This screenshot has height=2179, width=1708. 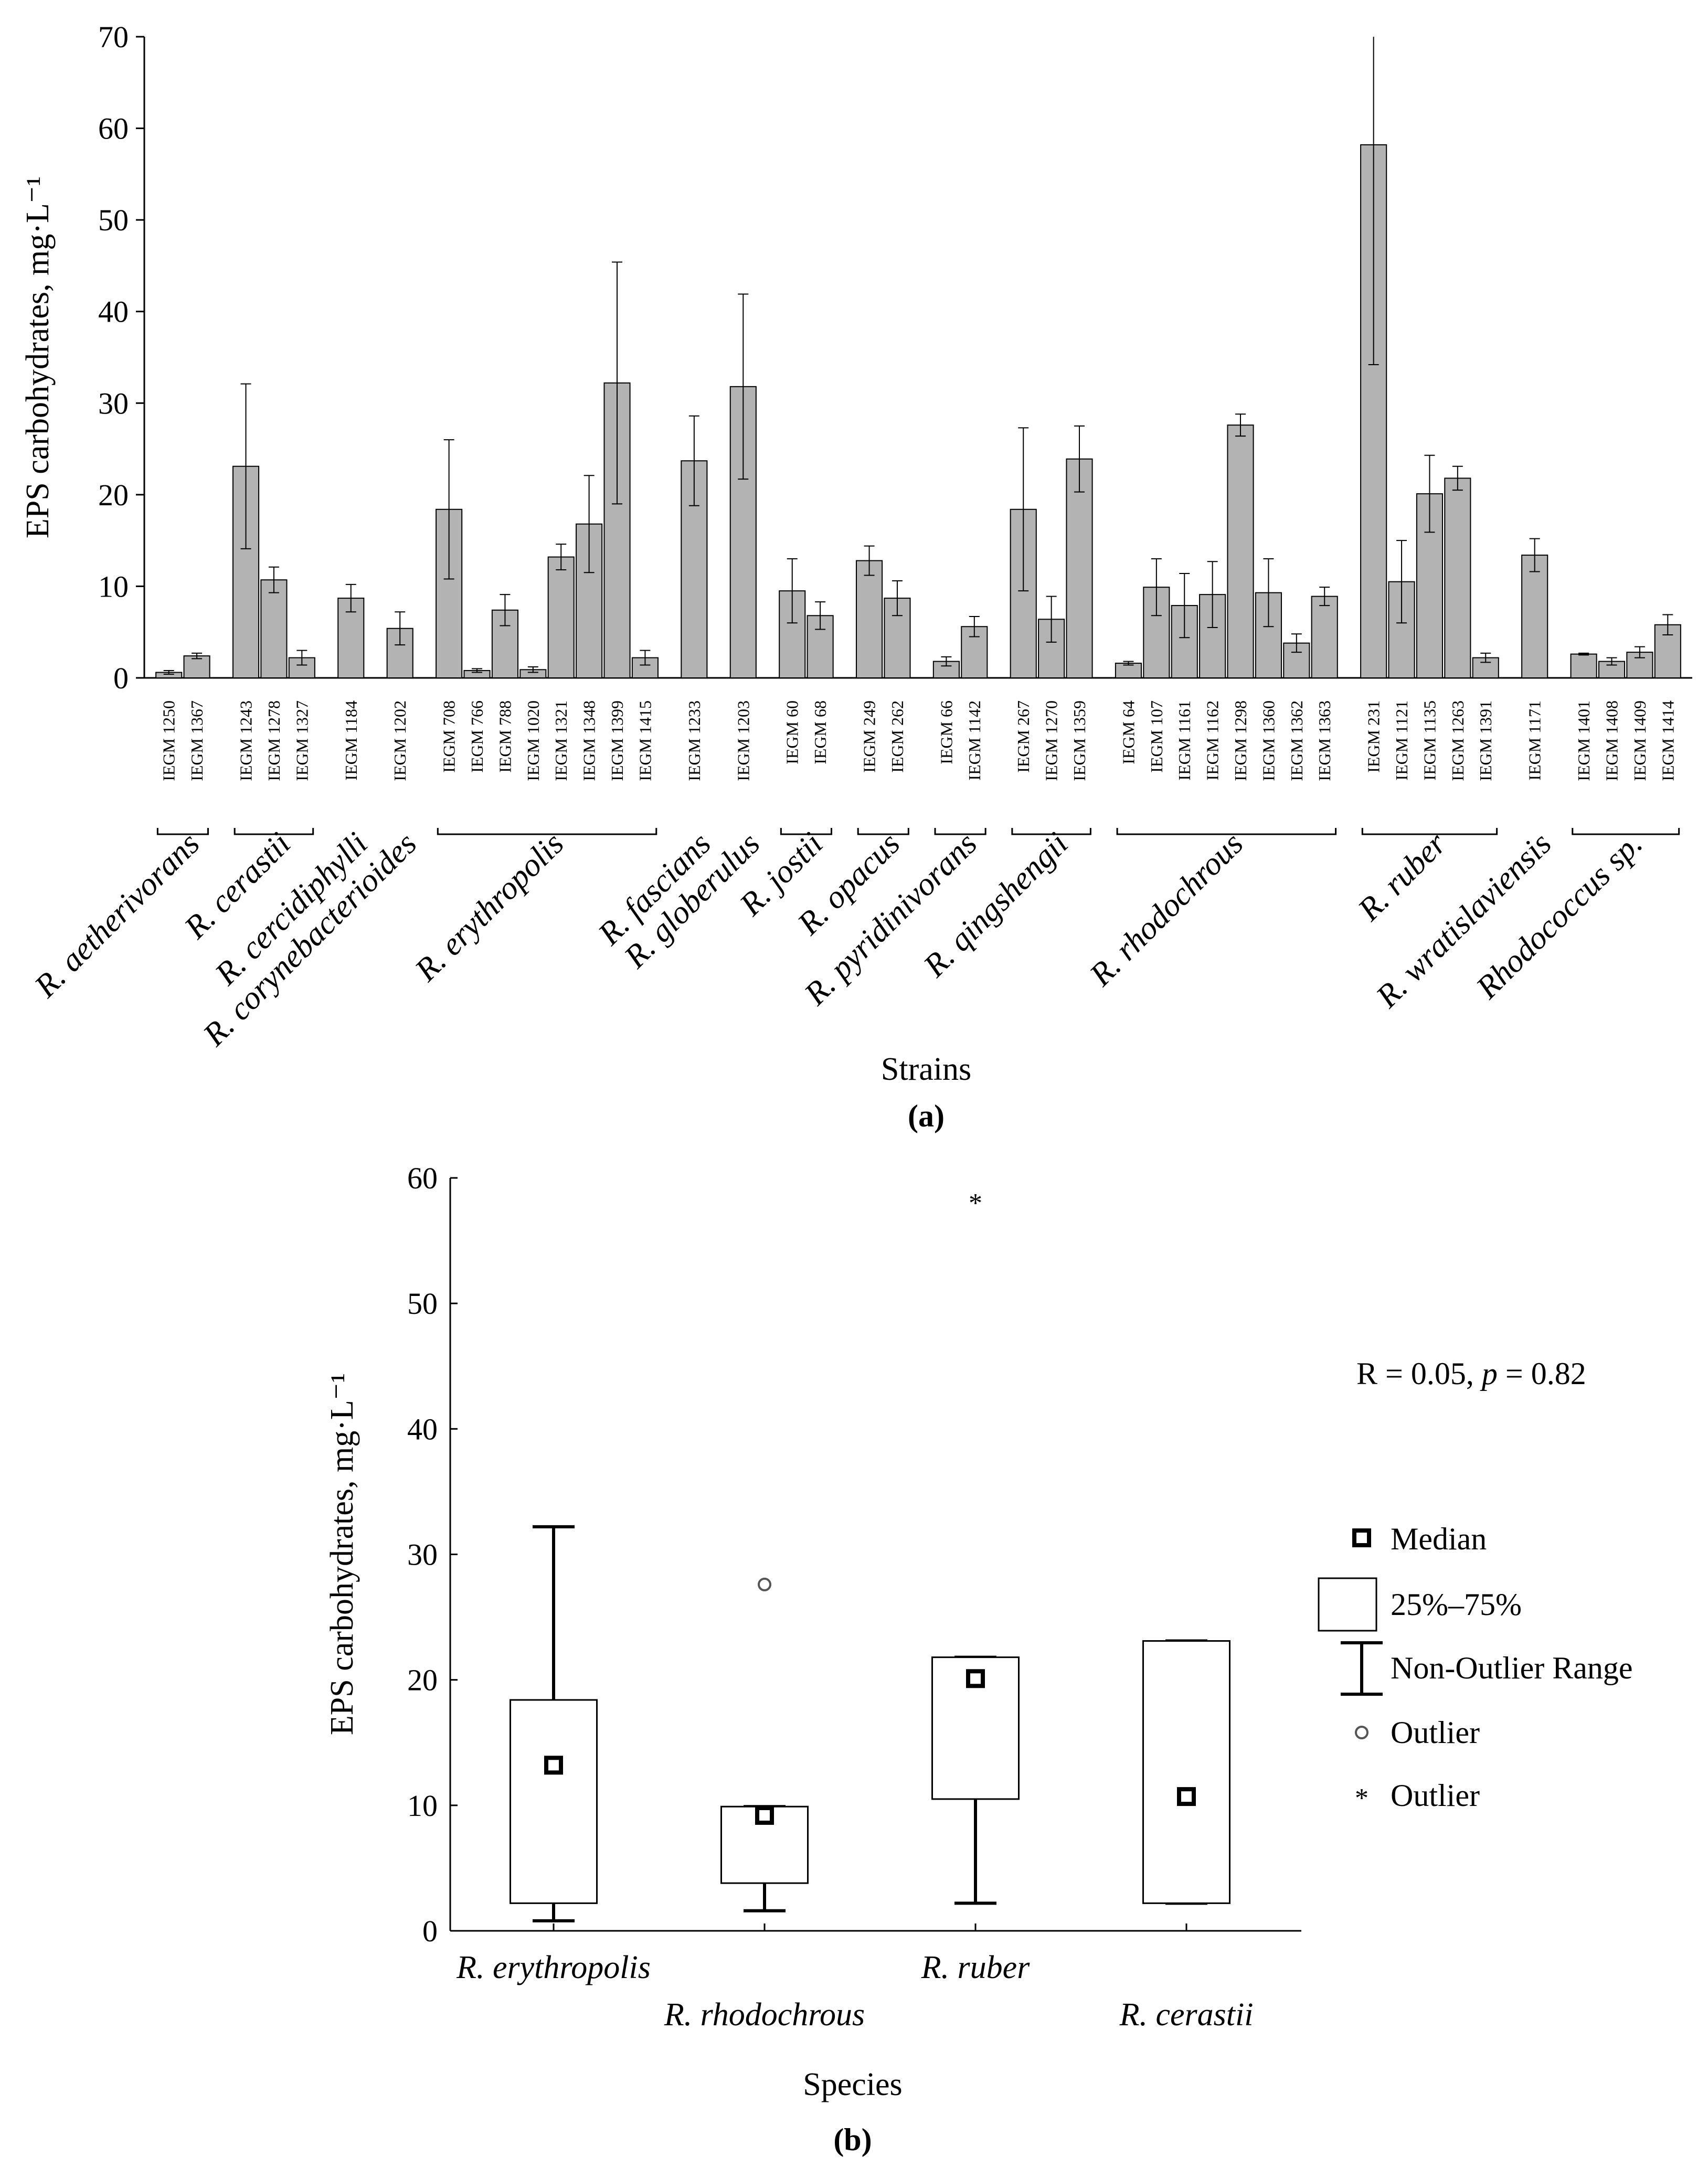 What do you see at coordinates (1362, 1732) in the screenshot?
I see `legend-outlier-circle-icon` at bounding box center [1362, 1732].